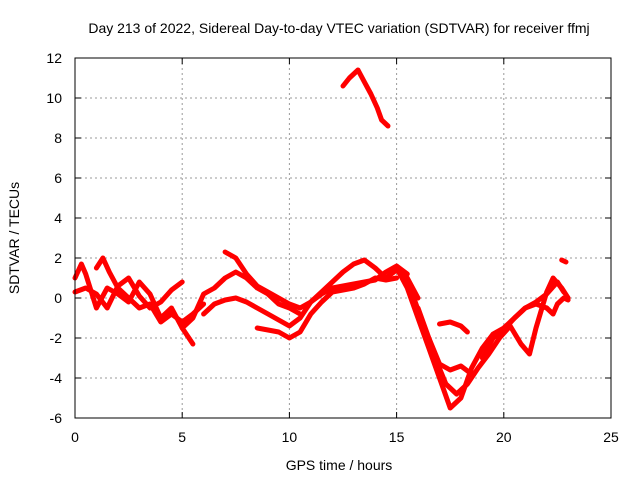 The width and height of the screenshot is (640, 480). I want to click on y-tick-label-0: -6, so click(56, 418).